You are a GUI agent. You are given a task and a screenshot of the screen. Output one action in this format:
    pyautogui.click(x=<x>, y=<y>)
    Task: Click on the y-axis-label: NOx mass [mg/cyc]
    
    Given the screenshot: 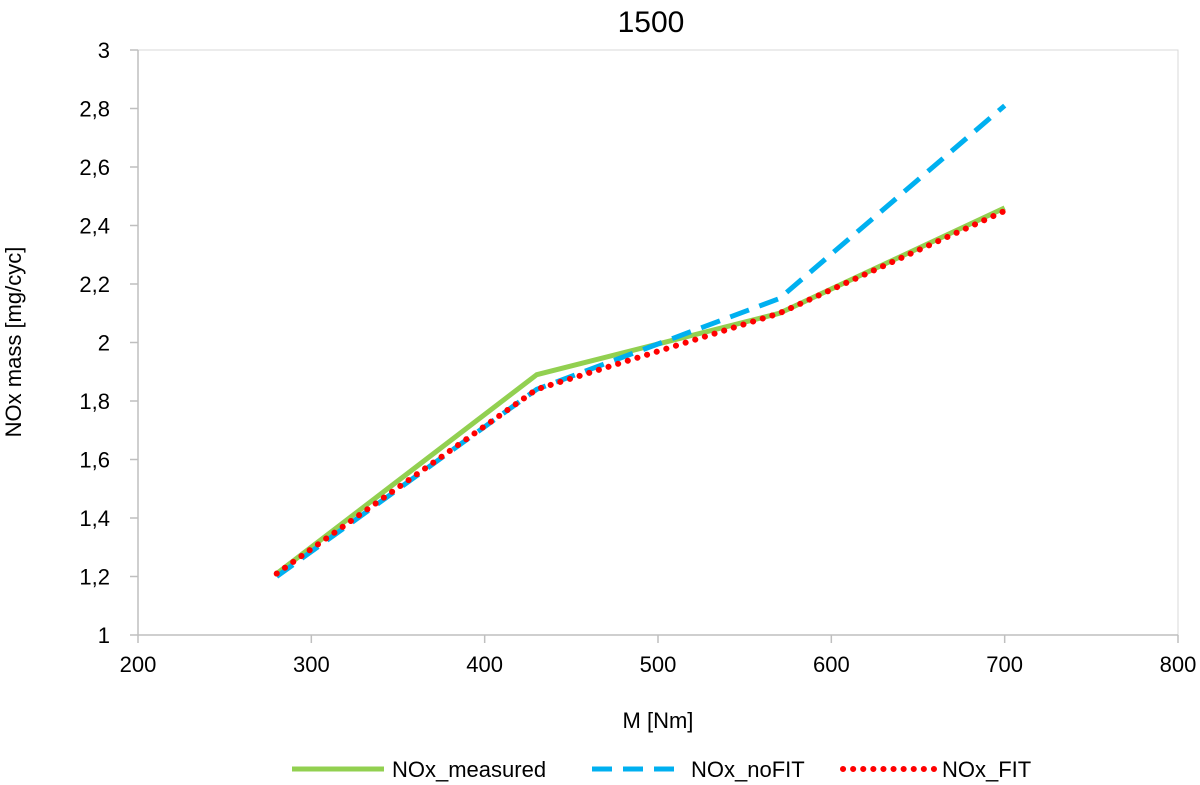 What is the action you would take?
    pyautogui.click(x=13, y=342)
    